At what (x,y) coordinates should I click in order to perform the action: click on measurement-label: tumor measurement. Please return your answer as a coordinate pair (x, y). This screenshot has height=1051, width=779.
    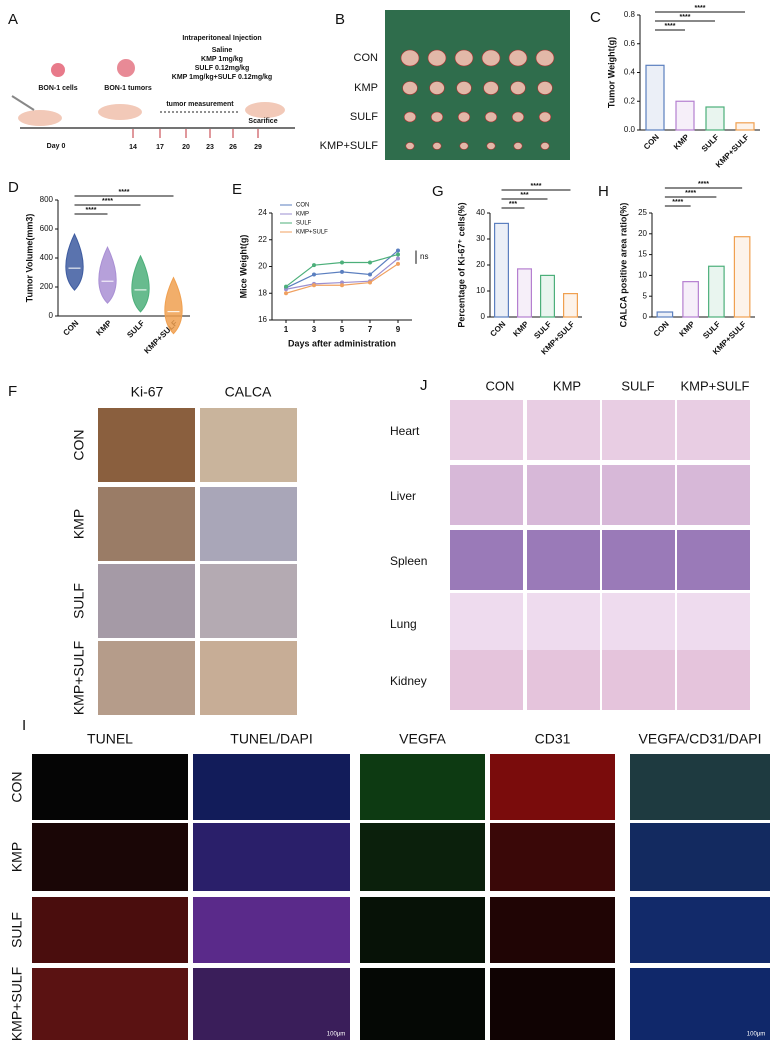
    Looking at the image, I should click on (200, 104).